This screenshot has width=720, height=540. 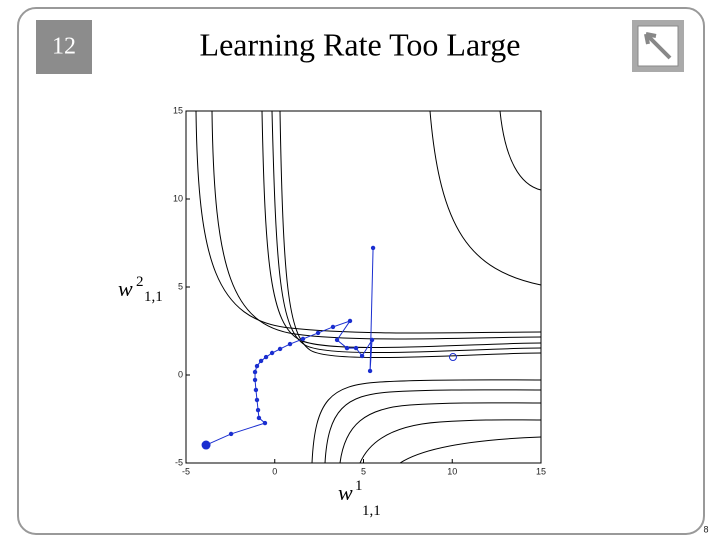 What do you see at coordinates (359, 486) in the screenshot?
I see `x-label-sup: 1` at bounding box center [359, 486].